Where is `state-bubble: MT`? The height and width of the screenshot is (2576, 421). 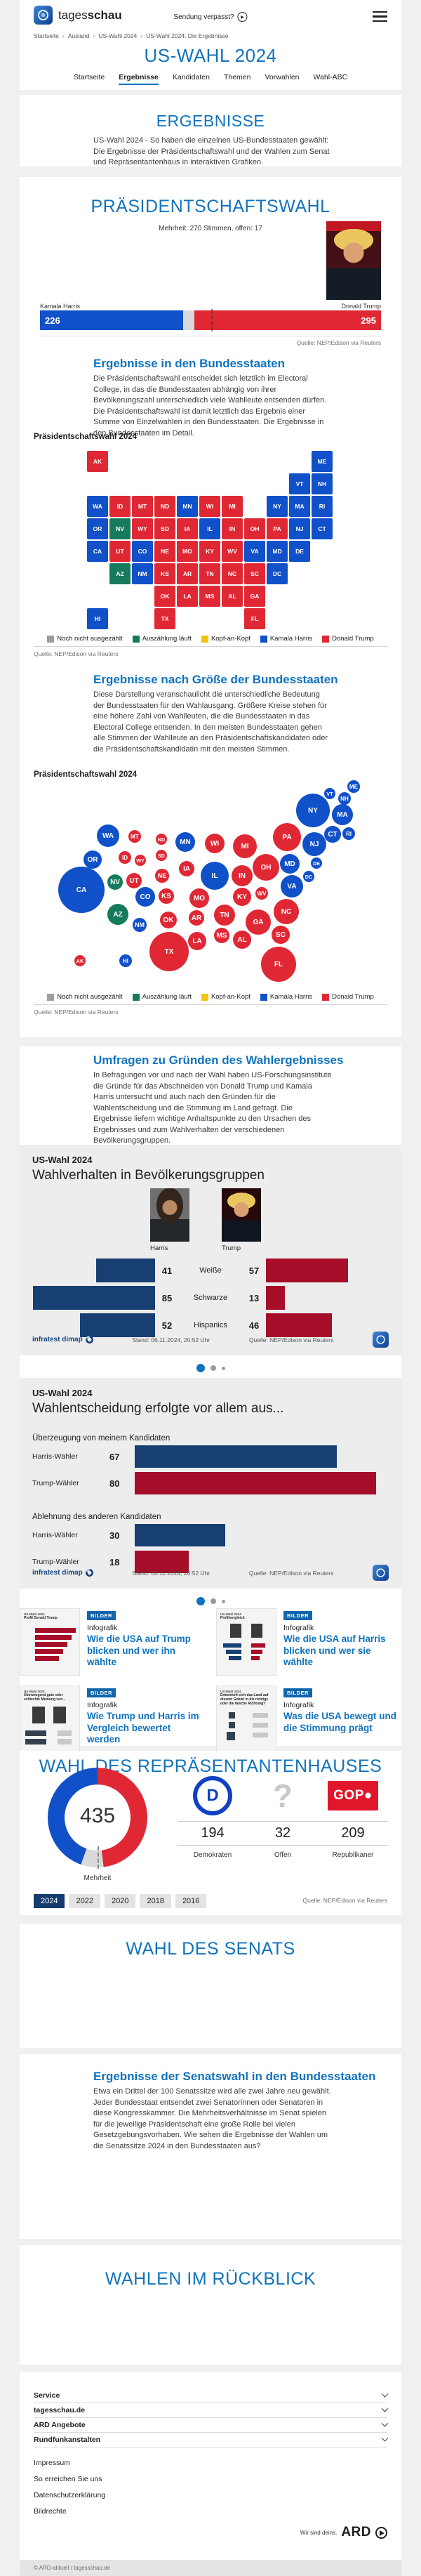 state-bubble: MT is located at coordinates (134, 836).